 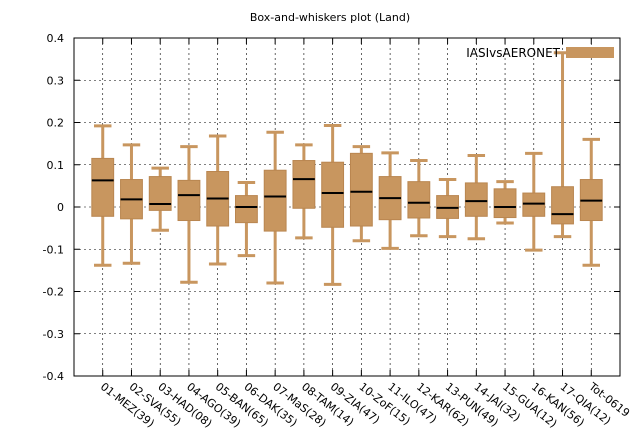 I want to click on y-tick-label: -0.2, so click(x=53, y=292).